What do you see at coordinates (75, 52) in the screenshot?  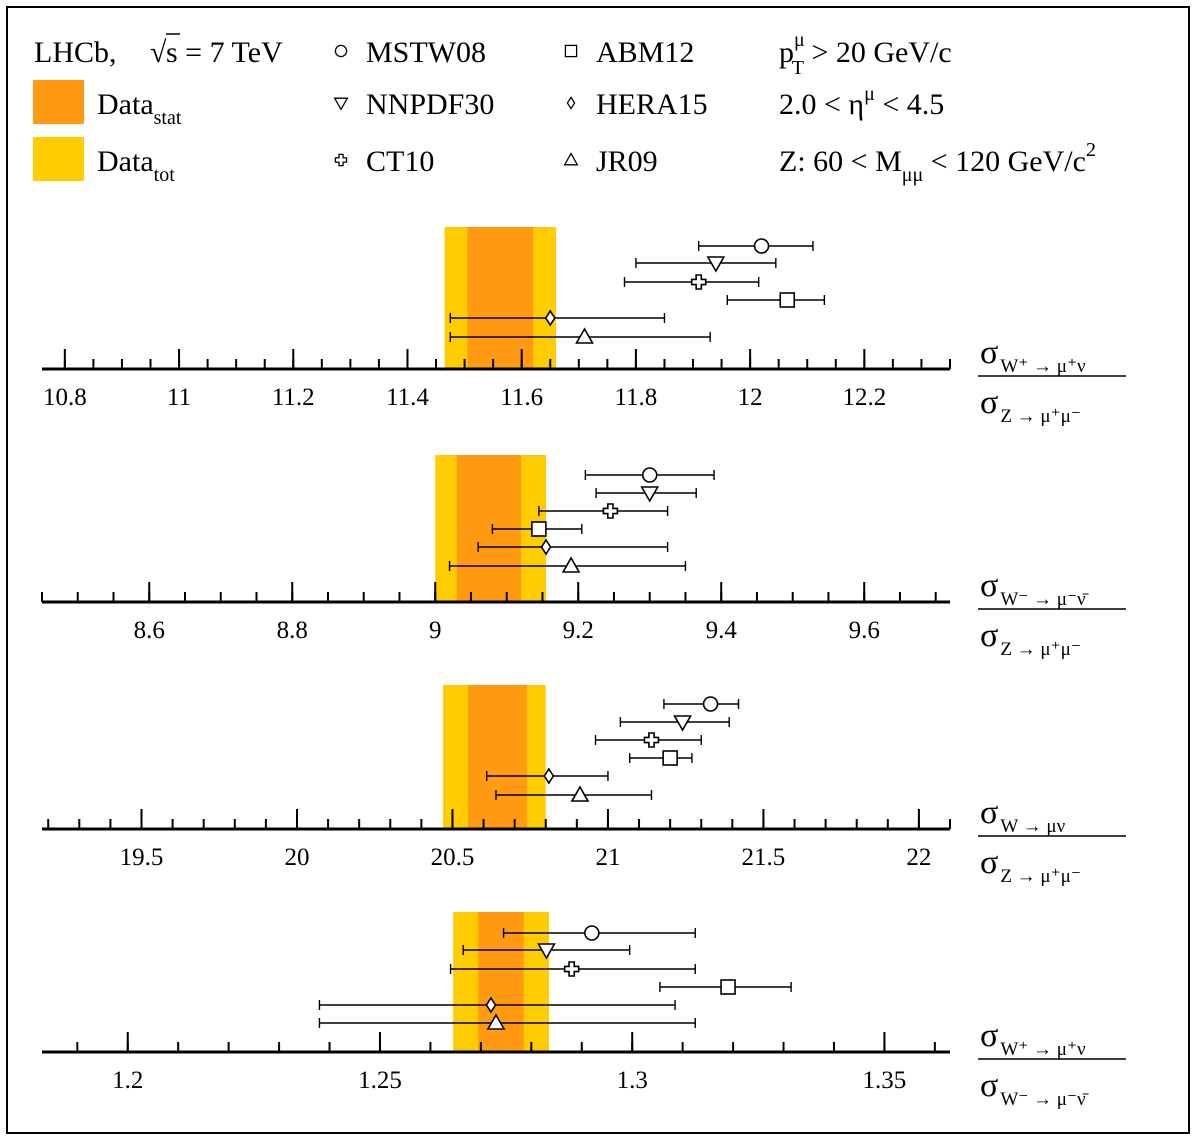 I see `experiment-label: LHCb,` at bounding box center [75, 52].